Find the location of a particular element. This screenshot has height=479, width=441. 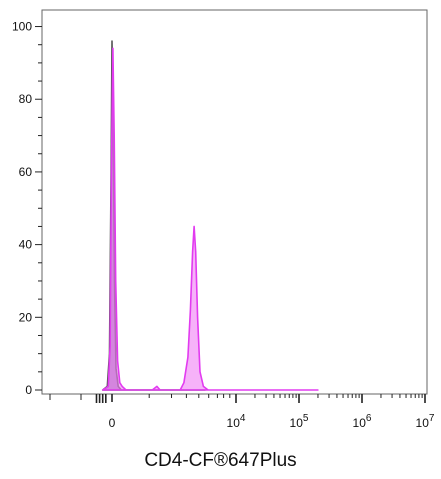

y-tick-label: 60 is located at coordinates (26, 172).